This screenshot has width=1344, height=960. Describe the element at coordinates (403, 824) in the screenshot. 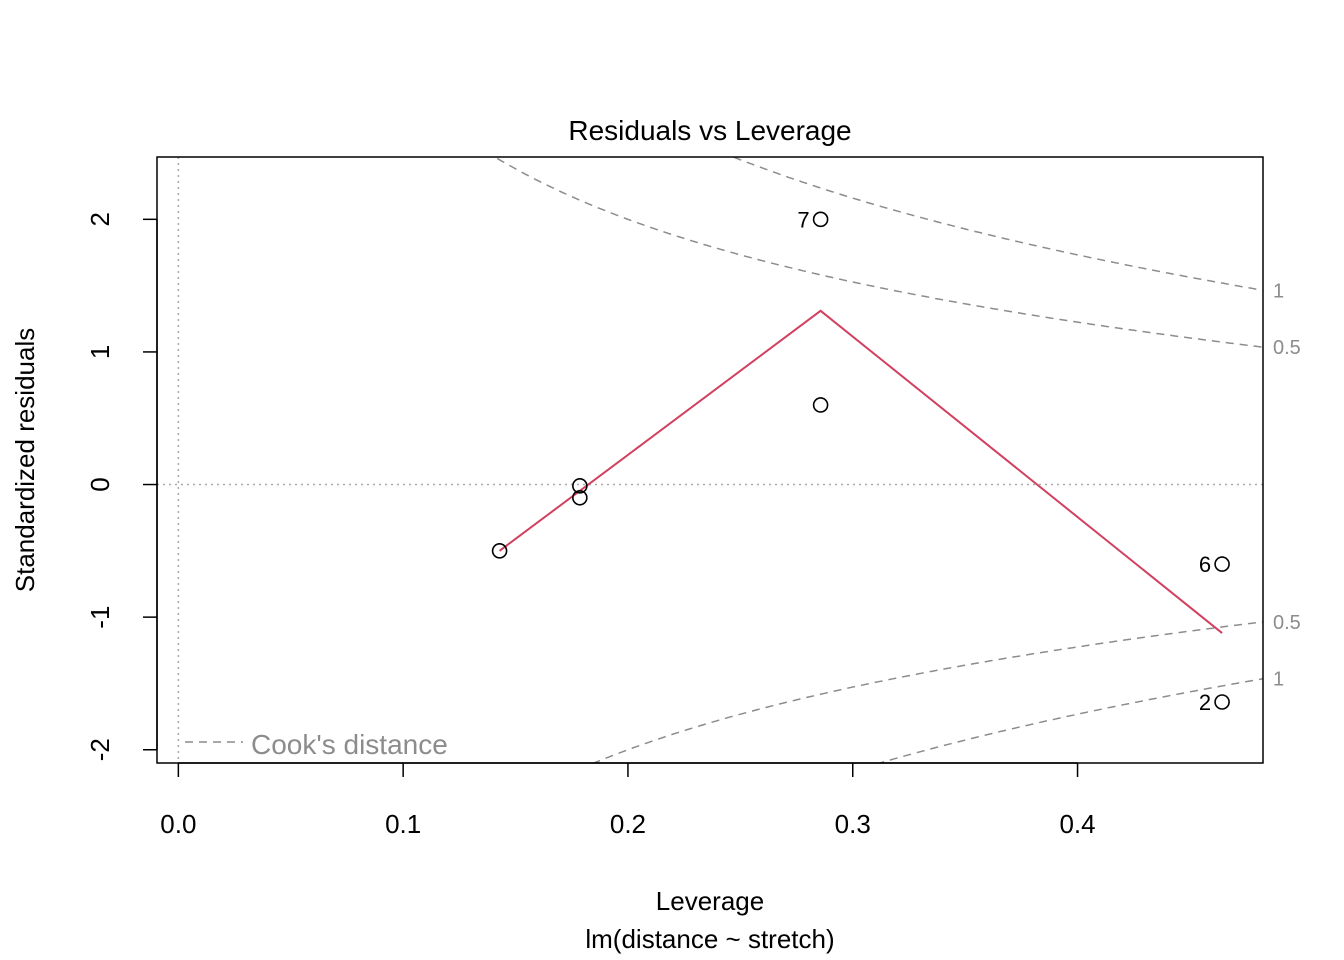

I see `x-tick-label: 0.1` at that location.